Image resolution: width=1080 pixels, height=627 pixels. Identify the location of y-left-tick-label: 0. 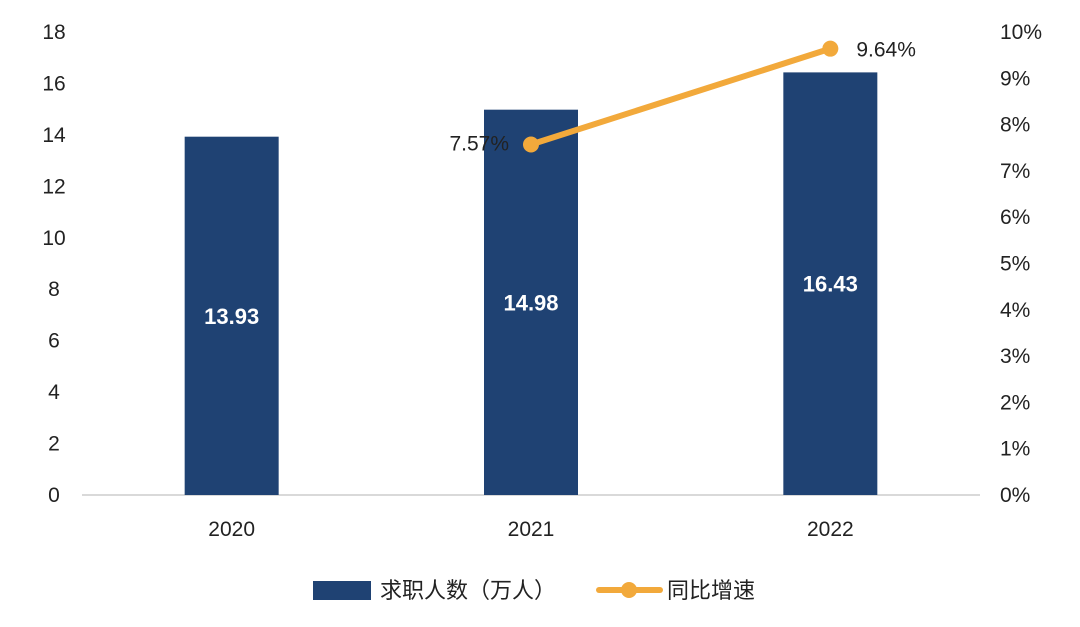
(54, 495).